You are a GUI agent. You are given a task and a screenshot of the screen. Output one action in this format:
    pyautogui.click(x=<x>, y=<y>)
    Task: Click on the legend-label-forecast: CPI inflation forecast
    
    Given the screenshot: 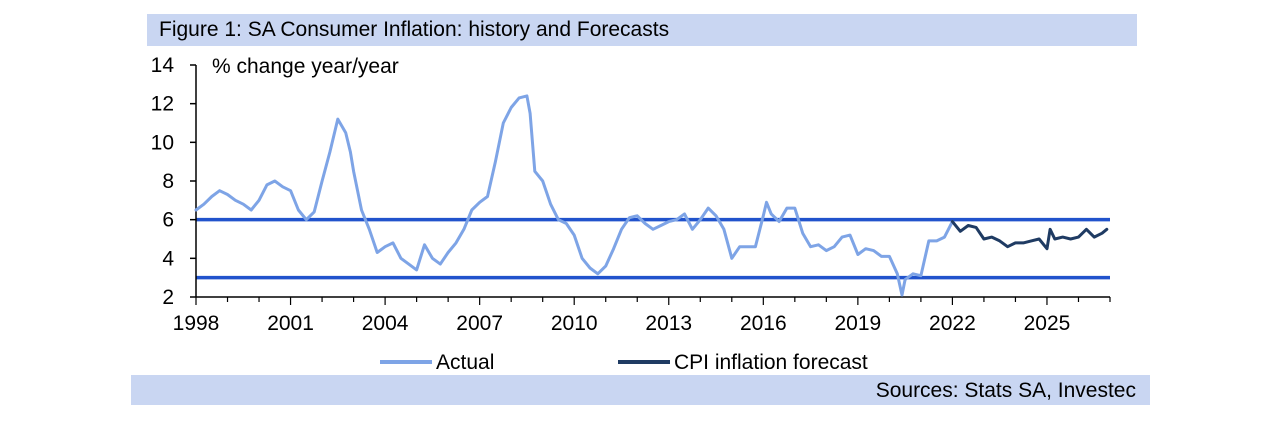 What is the action you would take?
    pyautogui.click(x=771, y=362)
    